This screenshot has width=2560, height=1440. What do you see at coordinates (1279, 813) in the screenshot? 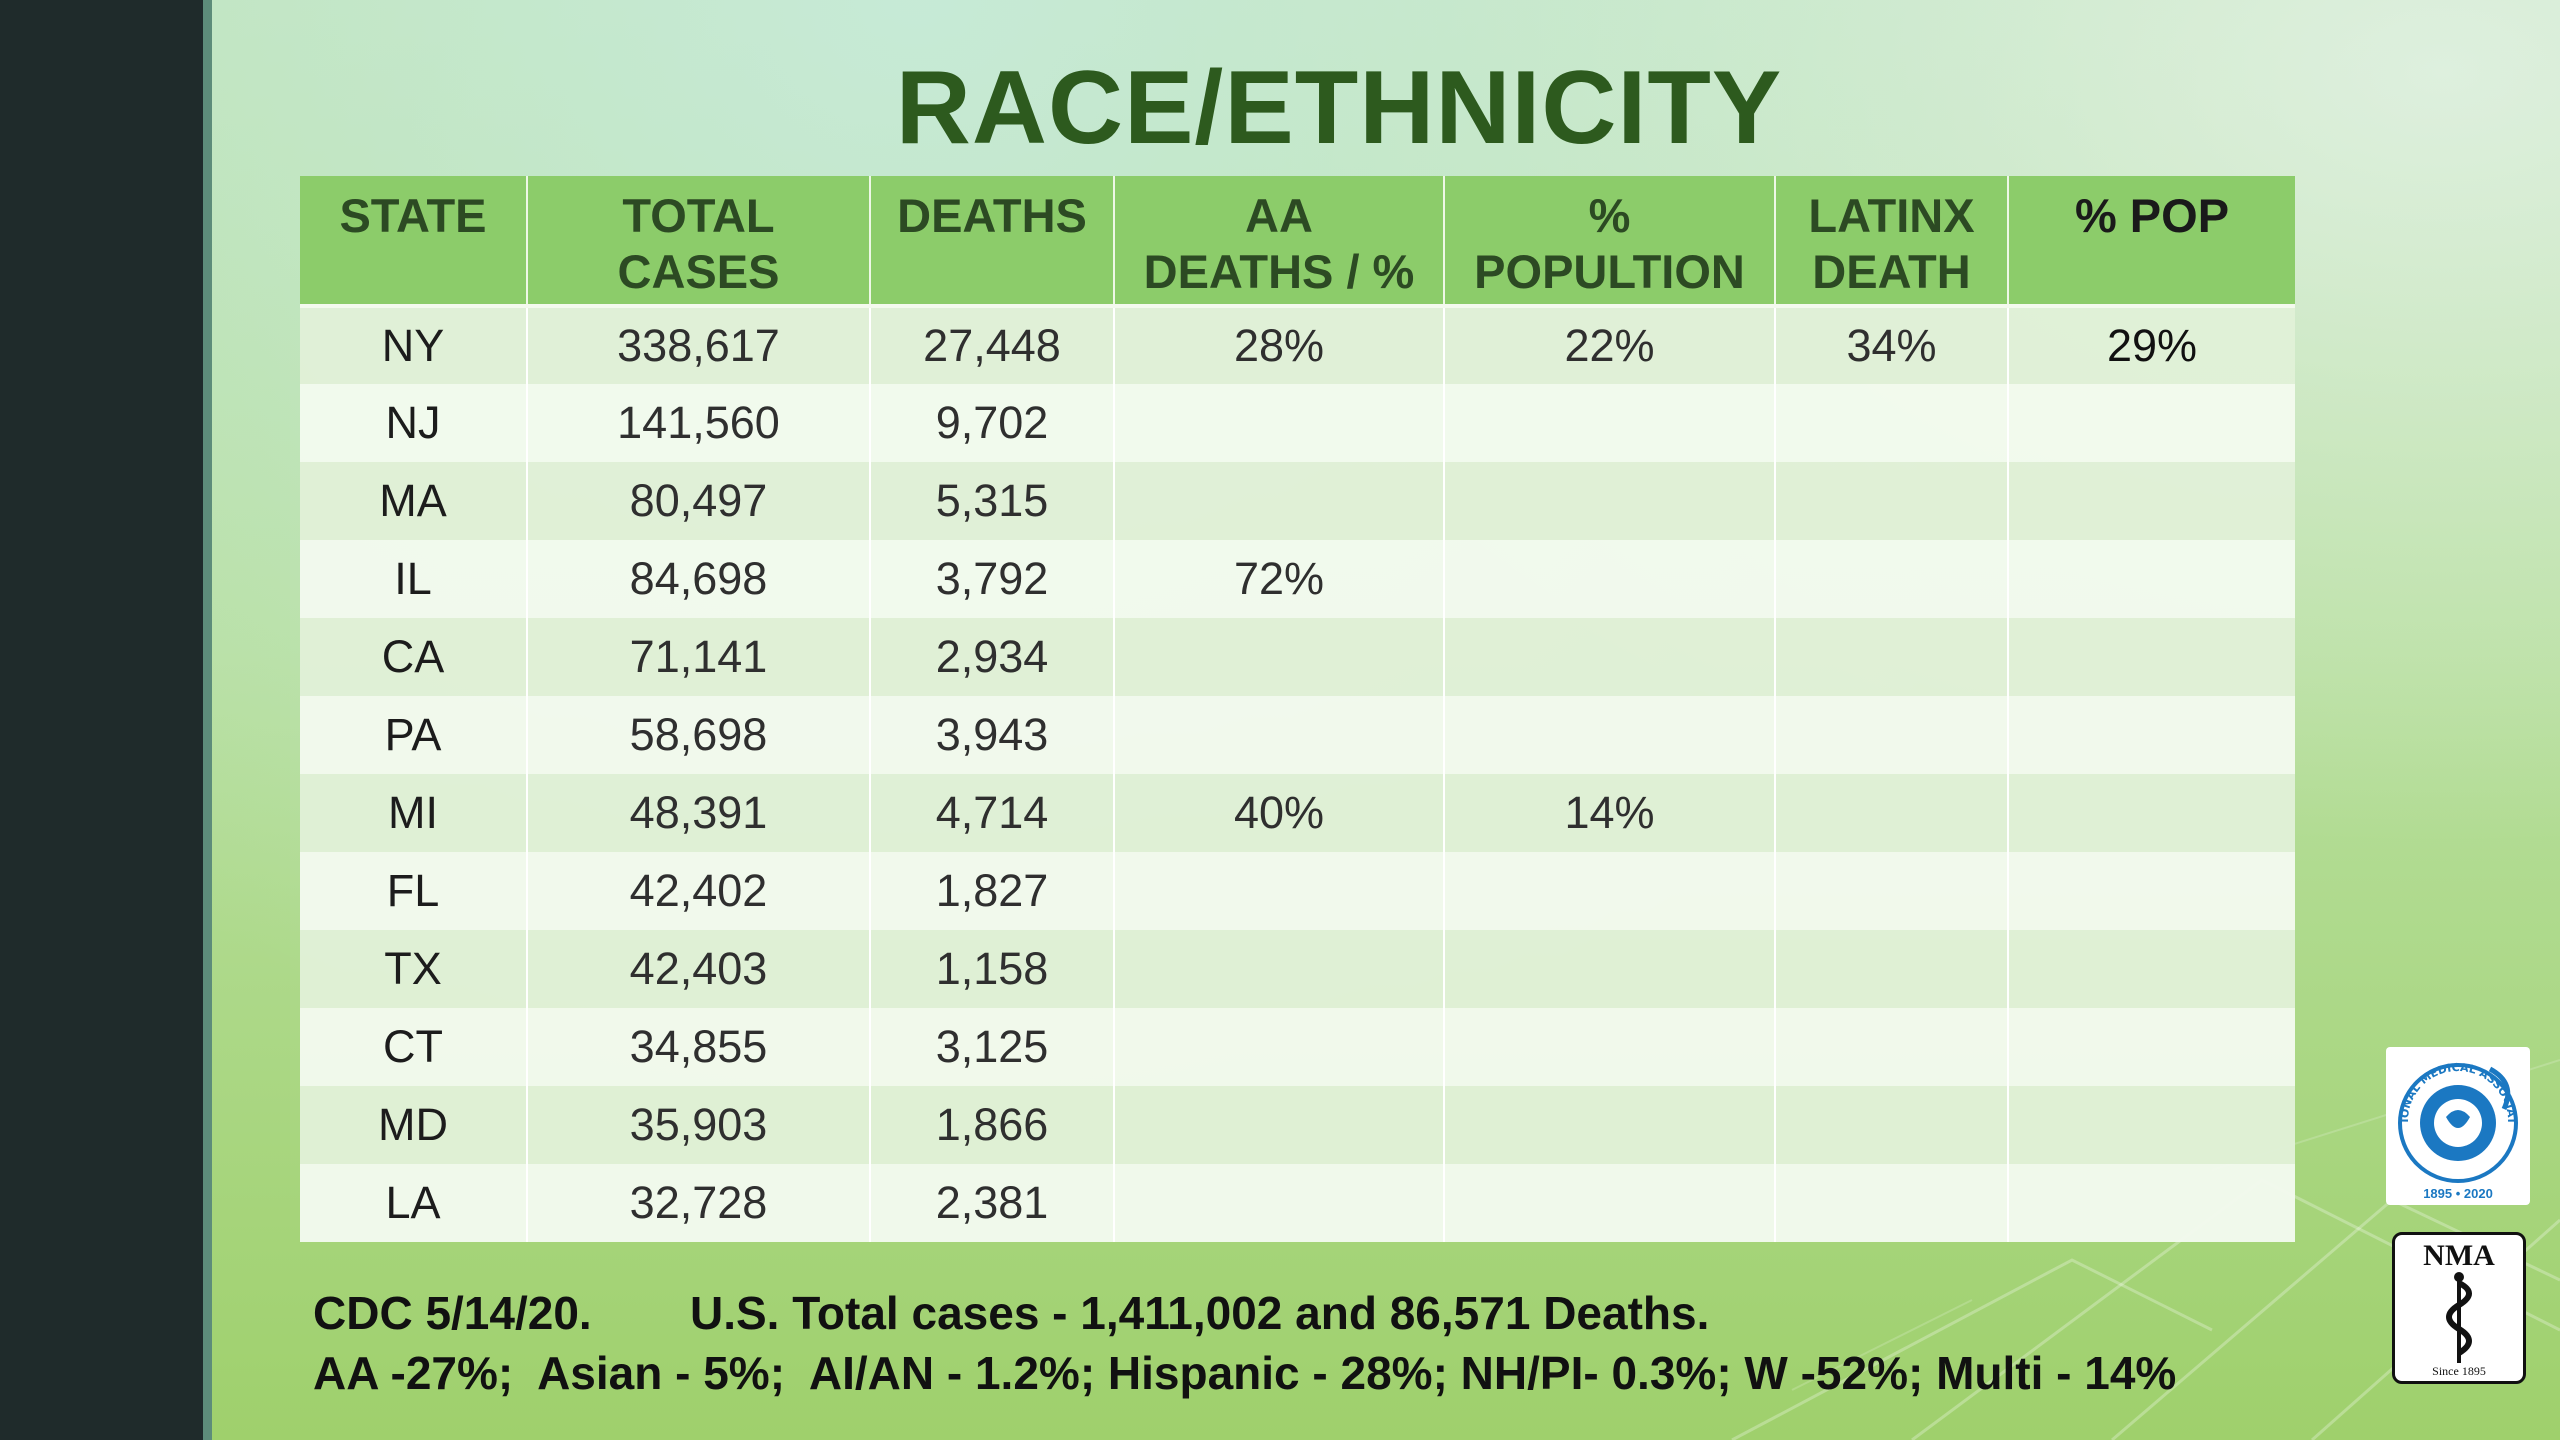
I see `cell-aa-deaths: 40%` at bounding box center [1279, 813].